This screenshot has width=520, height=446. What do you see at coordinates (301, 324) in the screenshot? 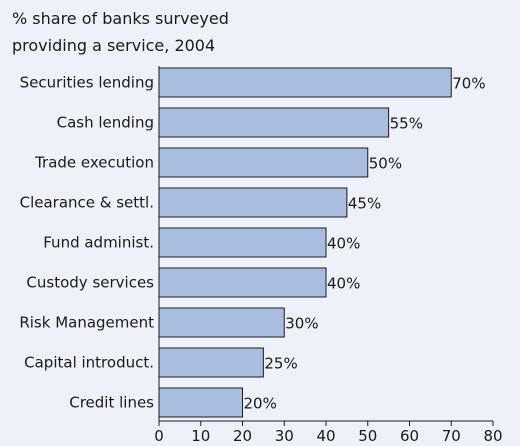
I see `data-label-6: 30%` at bounding box center [301, 324].